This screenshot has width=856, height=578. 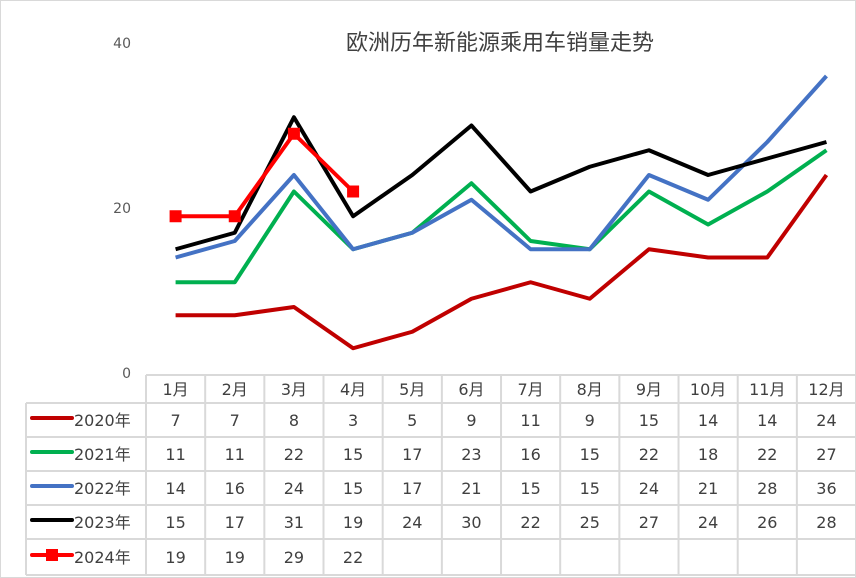 What do you see at coordinates (708, 454) in the screenshot?
I see `data-label: 18` at bounding box center [708, 454].